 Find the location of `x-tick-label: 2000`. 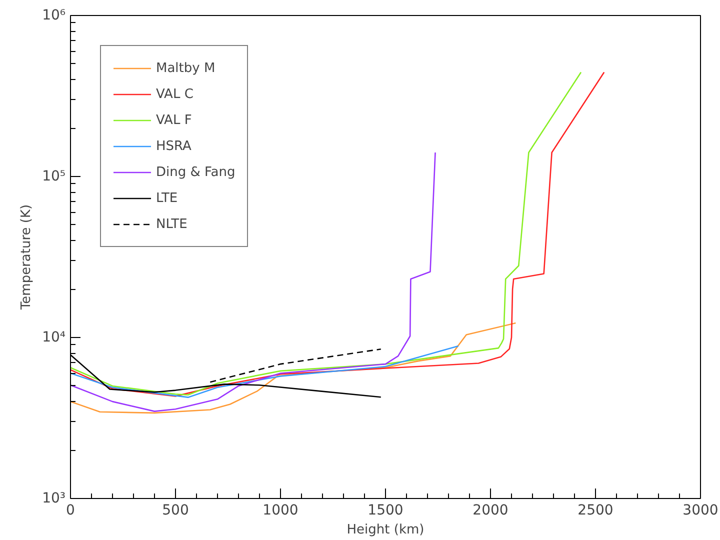

x-tick-label: 2000 is located at coordinates (490, 510).